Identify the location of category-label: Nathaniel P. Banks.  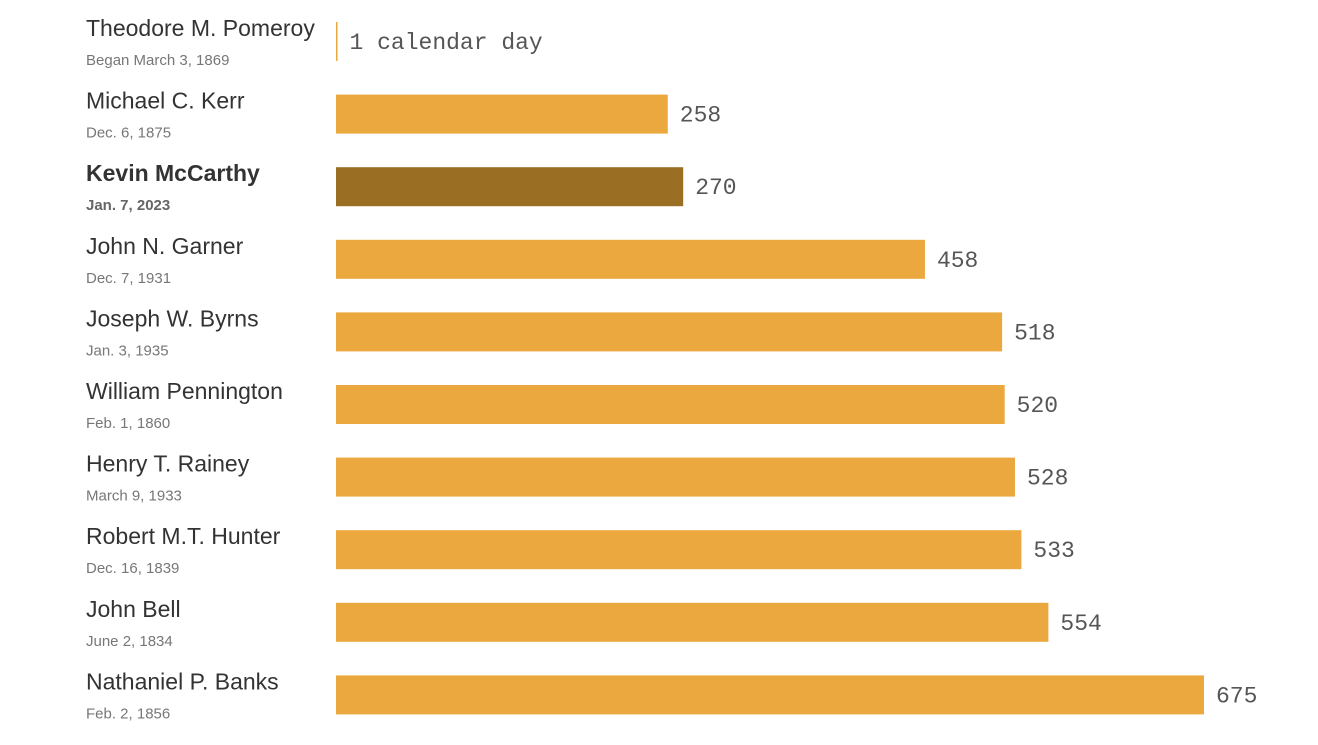
(182, 681).